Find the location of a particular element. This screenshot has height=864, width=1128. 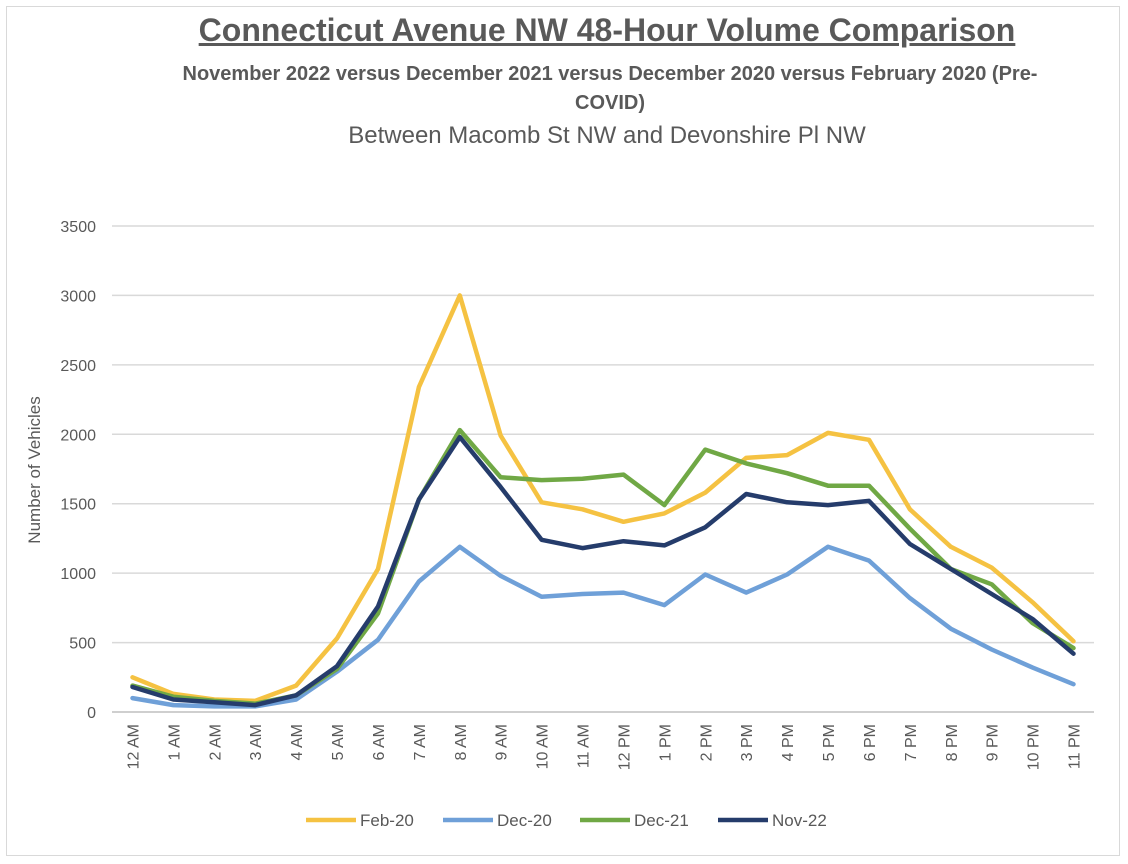

x-tick-label: 4 PM is located at coordinates (788, 742).